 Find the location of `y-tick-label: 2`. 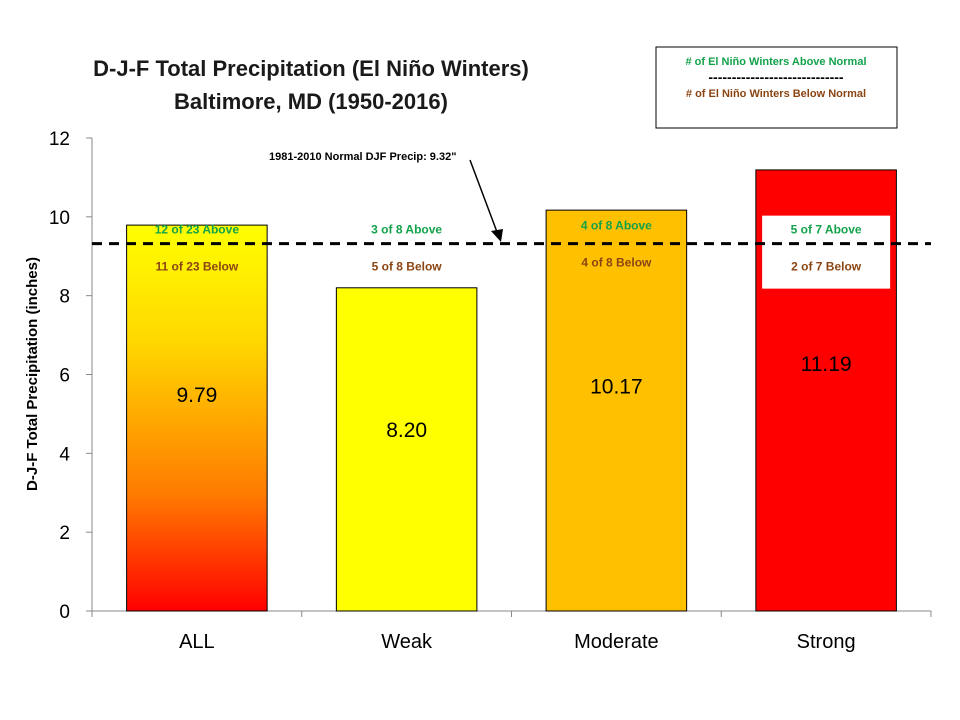

y-tick-label: 2 is located at coordinates (64, 533).